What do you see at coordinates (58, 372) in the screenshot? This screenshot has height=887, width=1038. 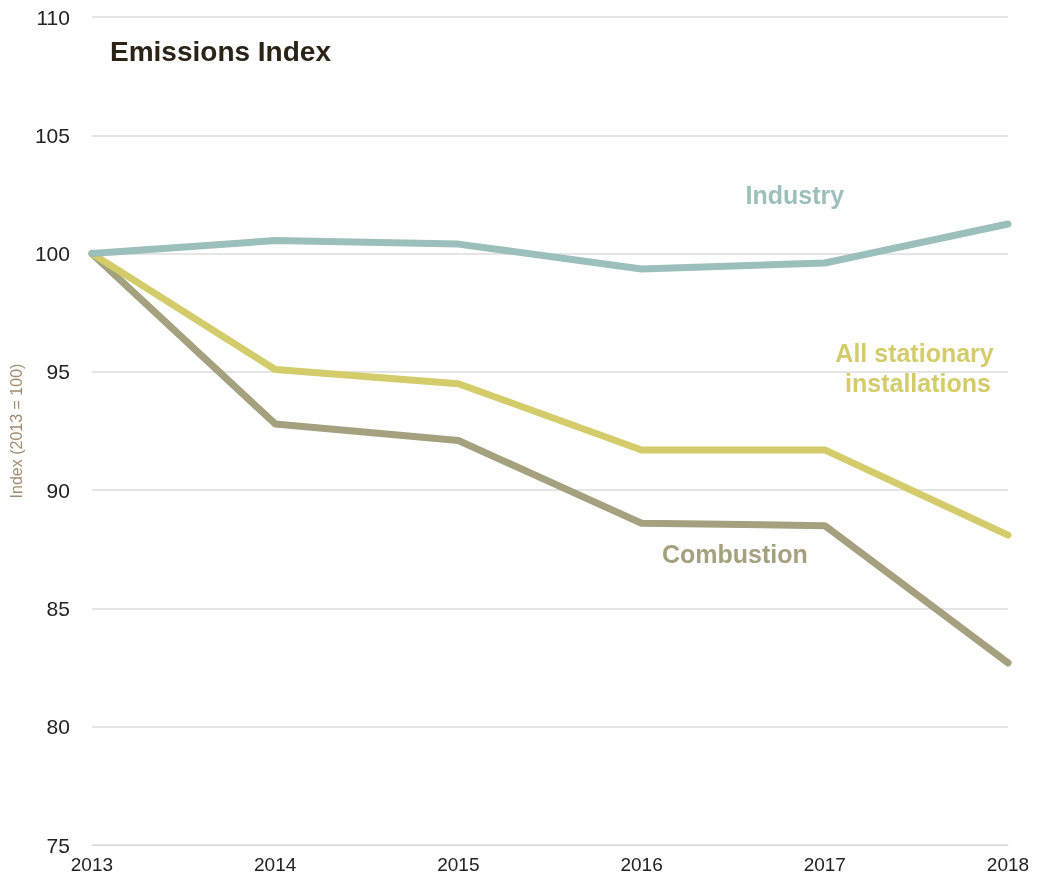 I see `y-tick-label: 95` at bounding box center [58, 372].